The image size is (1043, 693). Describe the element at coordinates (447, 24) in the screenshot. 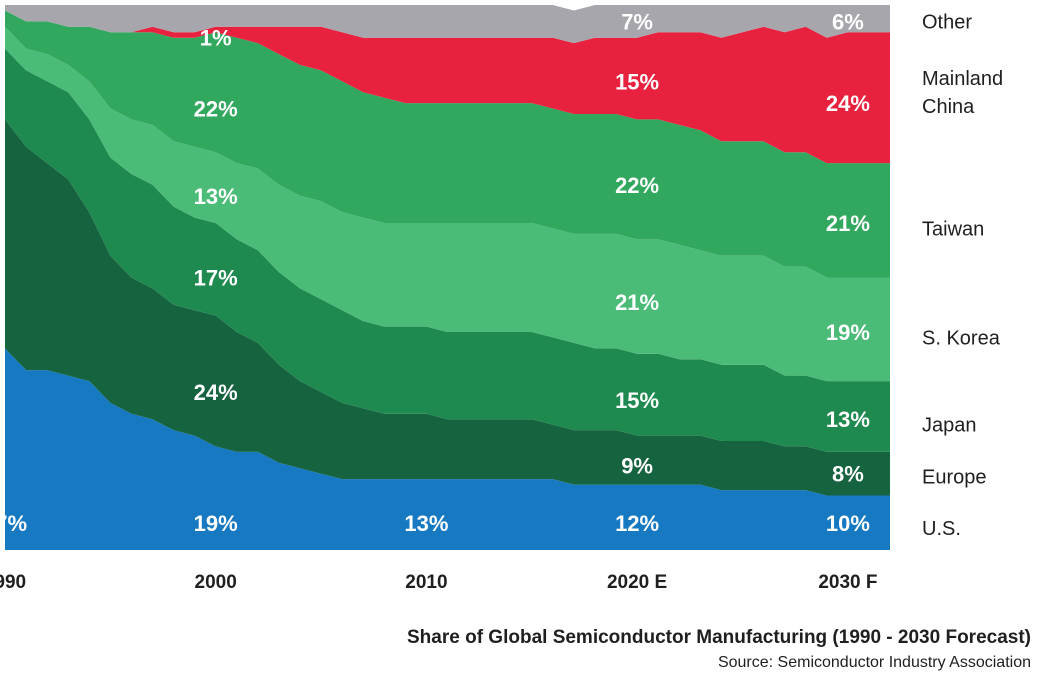

I see `area-other` at that location.